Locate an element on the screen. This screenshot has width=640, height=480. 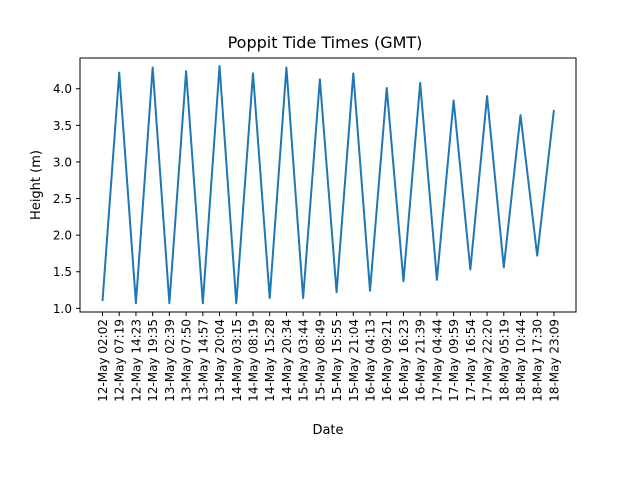
x-tick-label: 17-May 22:20 is located at coordinates (488, 360).